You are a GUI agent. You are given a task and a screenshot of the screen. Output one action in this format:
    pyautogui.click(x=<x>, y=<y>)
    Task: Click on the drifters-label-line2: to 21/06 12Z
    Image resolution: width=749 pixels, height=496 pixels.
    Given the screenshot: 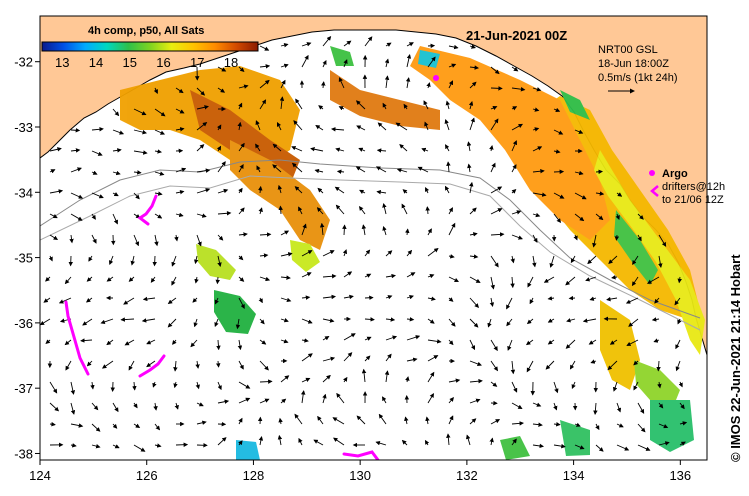 What is the action you would take?
    pyautogui.click(x=693, y=200)
    